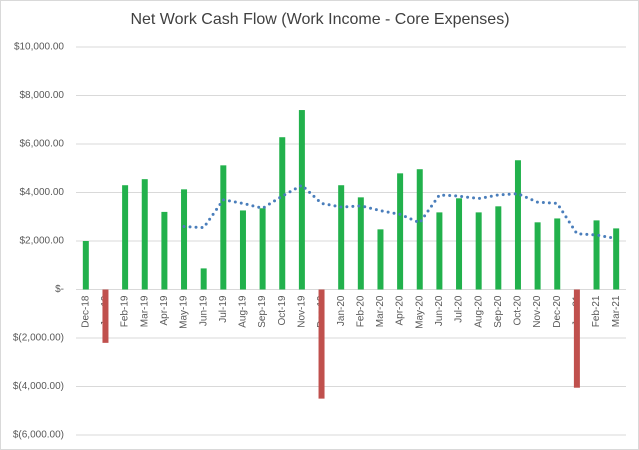 The height and width of the screenshot is (450, 639). I want to click on x-tick-label: Feb-19, so click(125, 311).